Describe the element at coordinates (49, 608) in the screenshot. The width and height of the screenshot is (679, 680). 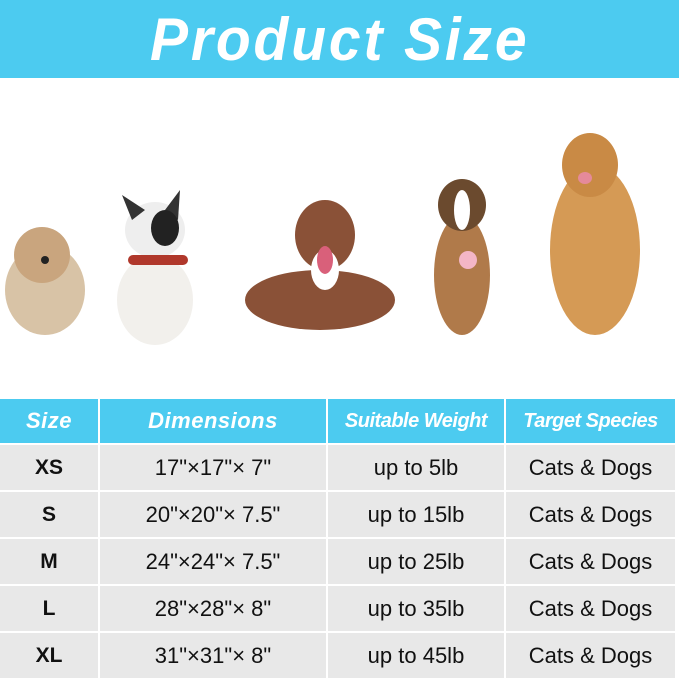
I see `cell-size: L` at that location.